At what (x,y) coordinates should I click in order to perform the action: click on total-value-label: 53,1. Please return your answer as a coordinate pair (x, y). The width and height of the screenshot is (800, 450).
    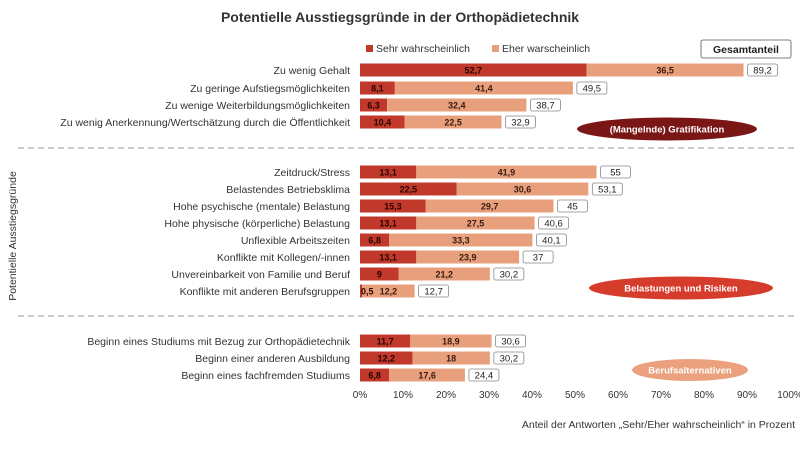
    Looking at the image, I should click on (607, 190).